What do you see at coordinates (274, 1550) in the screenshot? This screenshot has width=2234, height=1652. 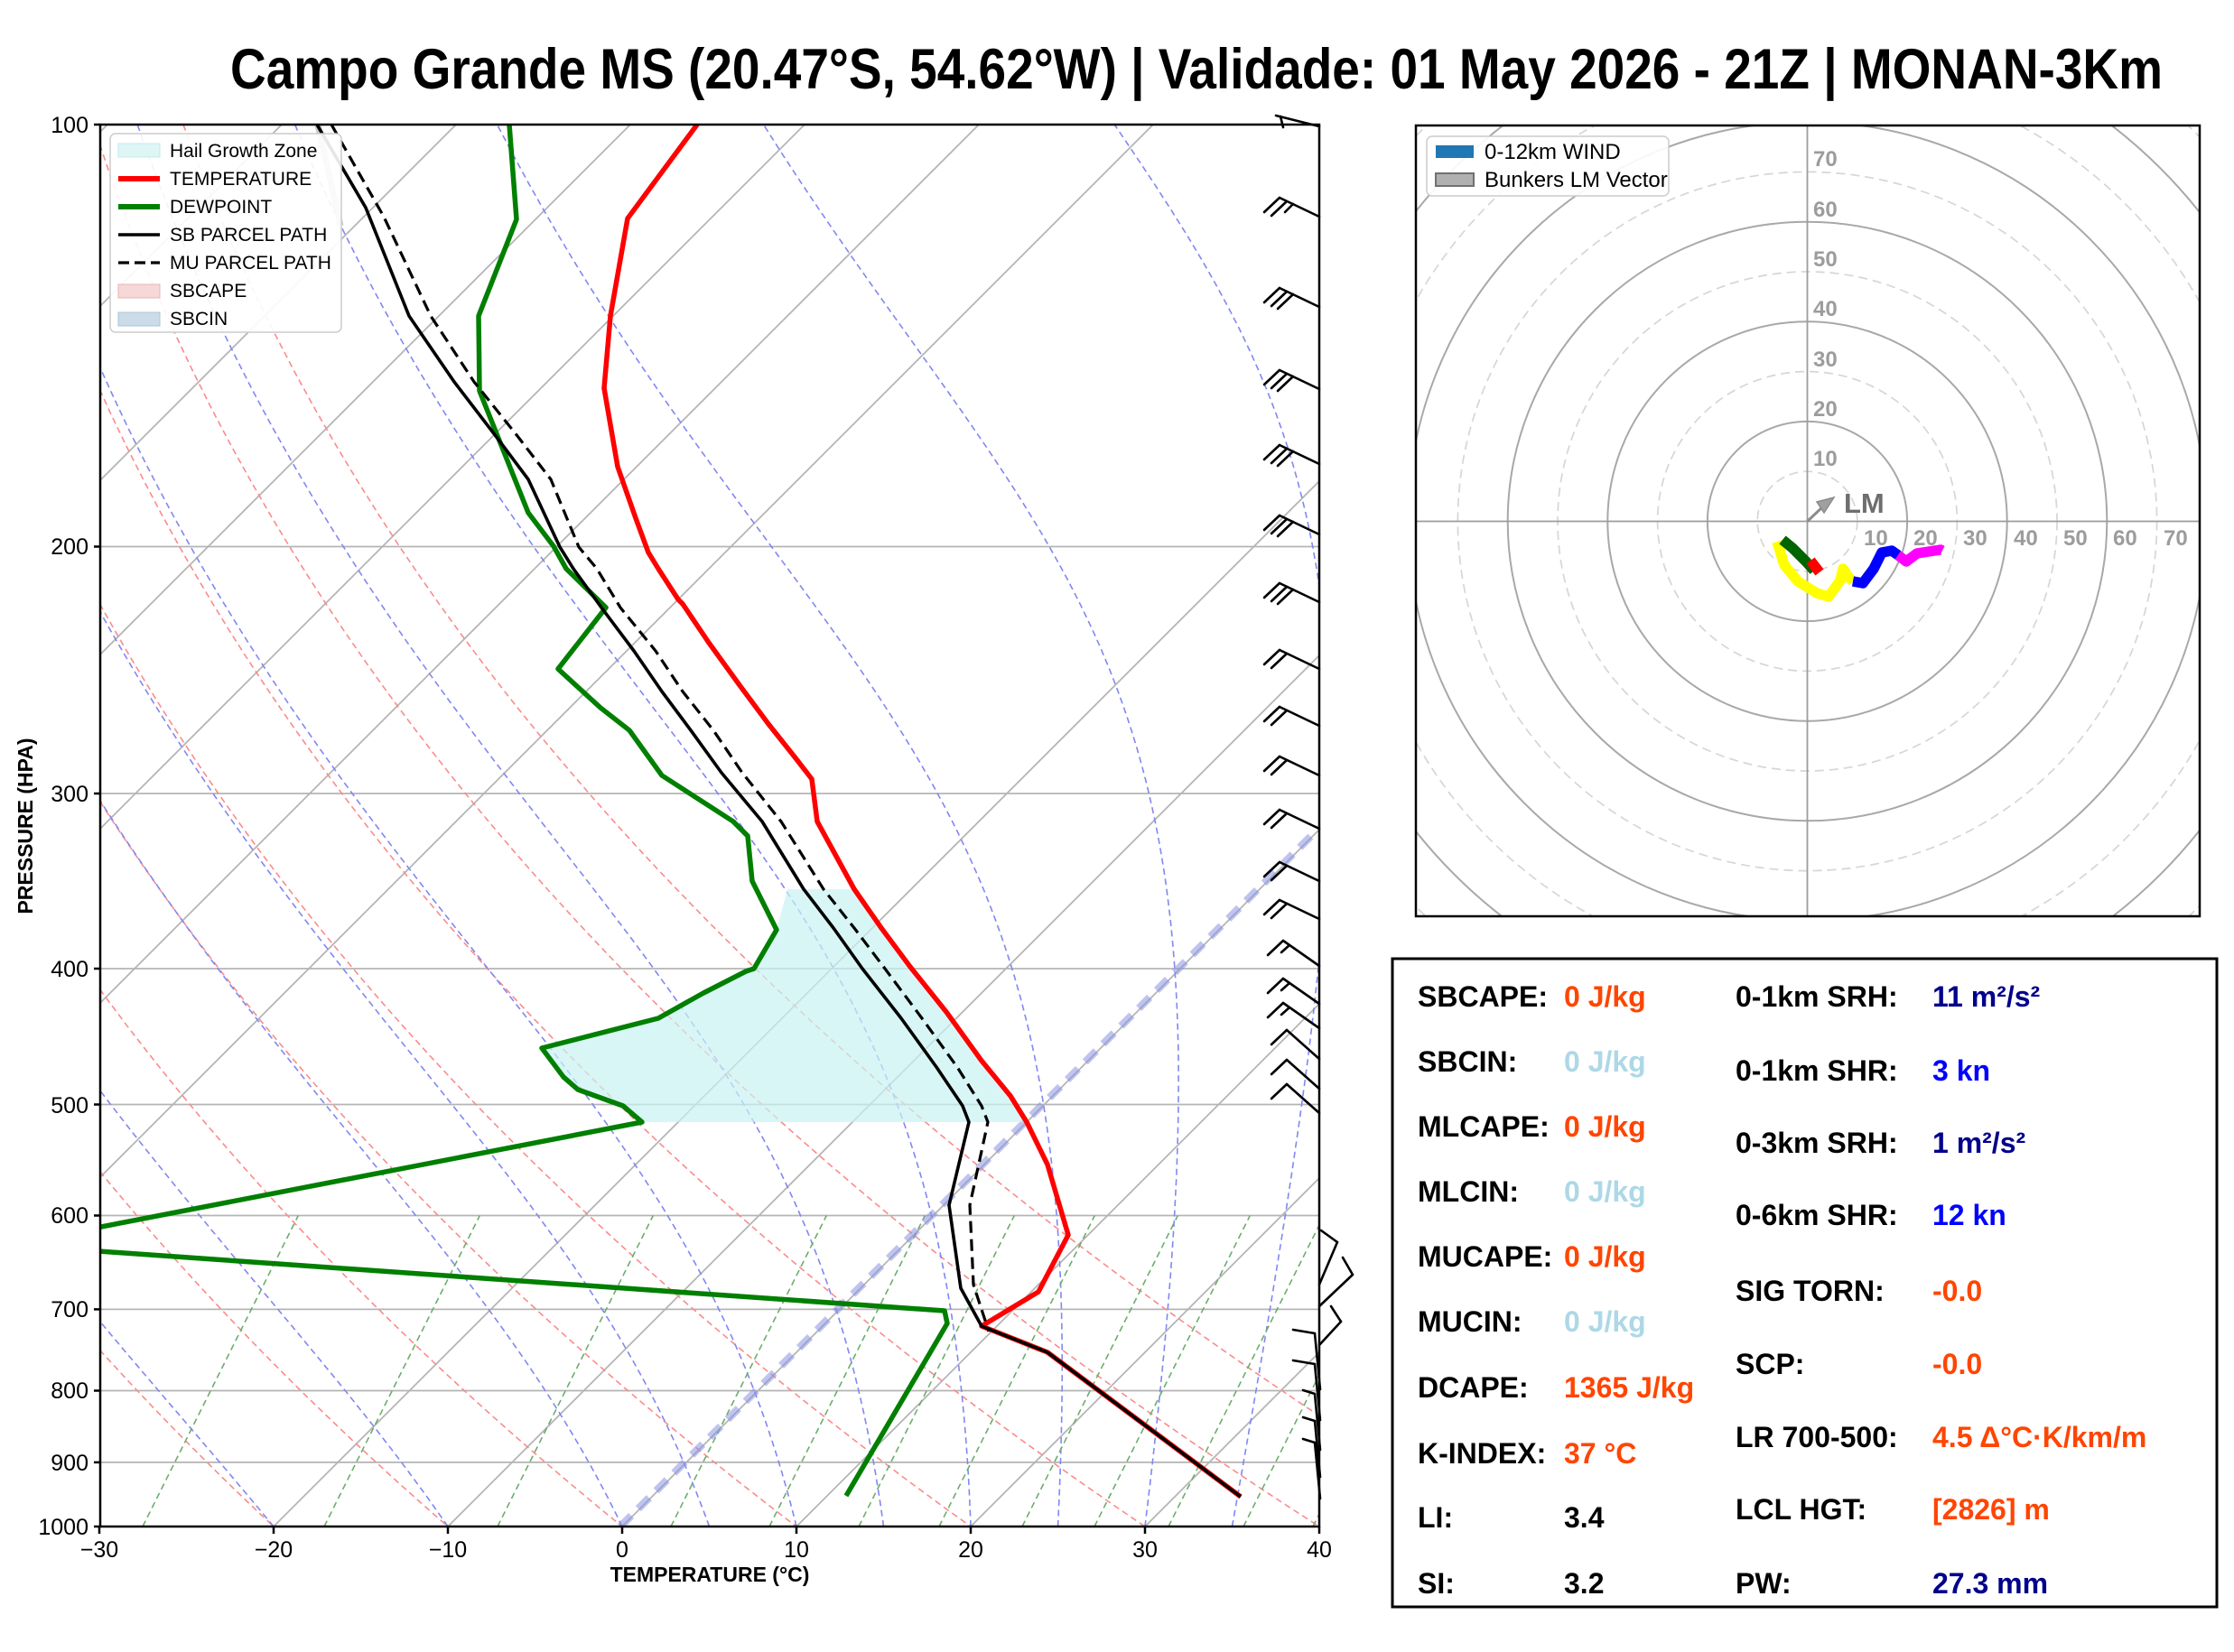 I see `svg-text: −20` at bounding box center [274, 1550].